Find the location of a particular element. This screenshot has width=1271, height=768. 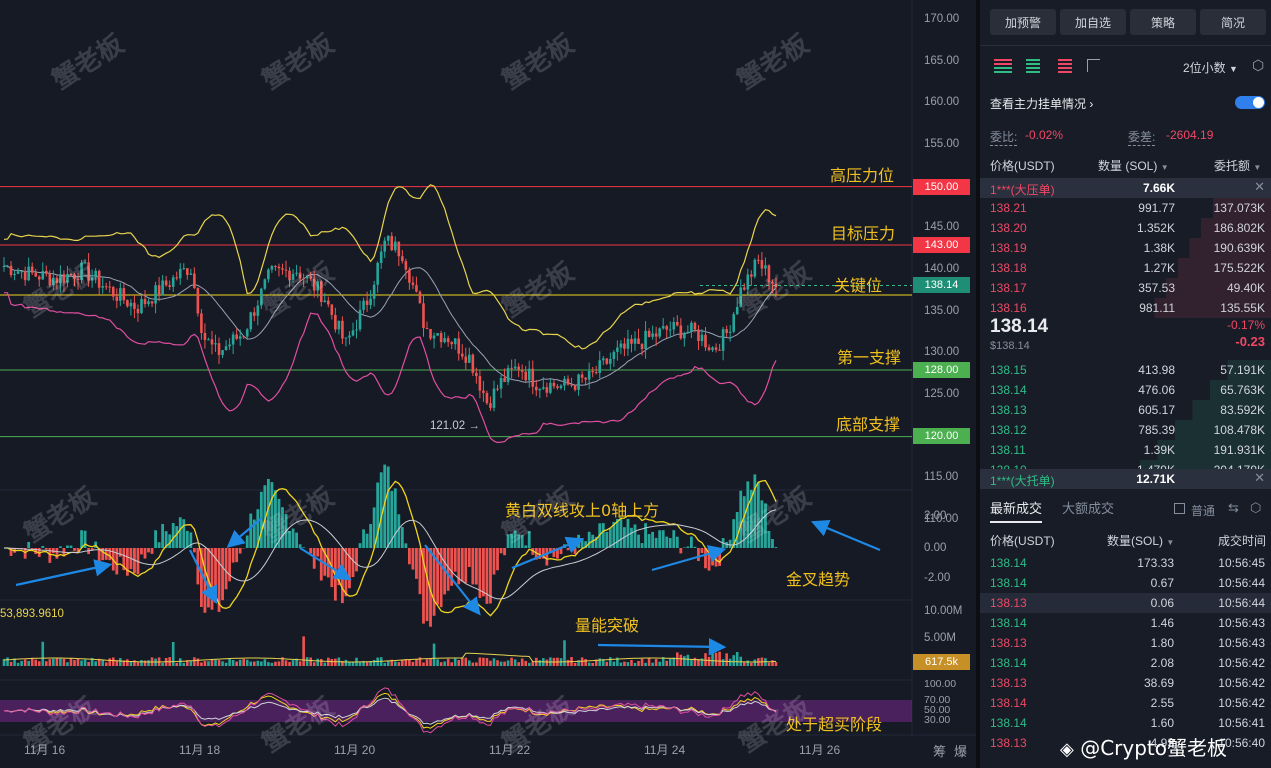

add-favorite-button: 加自选 is located at coordinates (1093, 22).